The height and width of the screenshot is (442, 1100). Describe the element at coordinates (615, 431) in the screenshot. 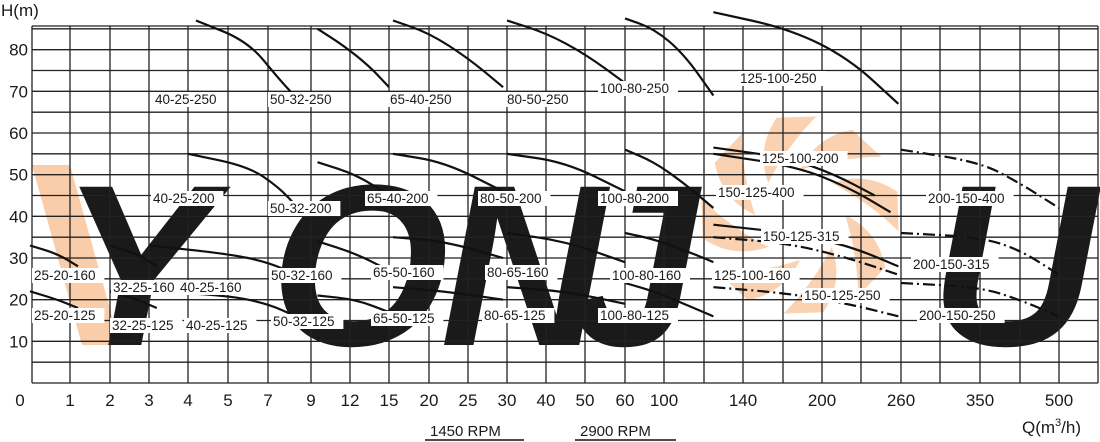

I see `speed-label-2900-text: 2900 RPM` at that location.